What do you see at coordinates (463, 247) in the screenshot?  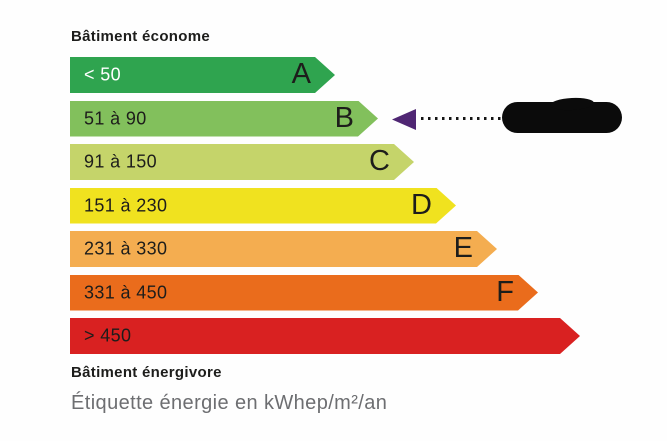 I see `band-e-letter: E` at bounding box center [463, 247].